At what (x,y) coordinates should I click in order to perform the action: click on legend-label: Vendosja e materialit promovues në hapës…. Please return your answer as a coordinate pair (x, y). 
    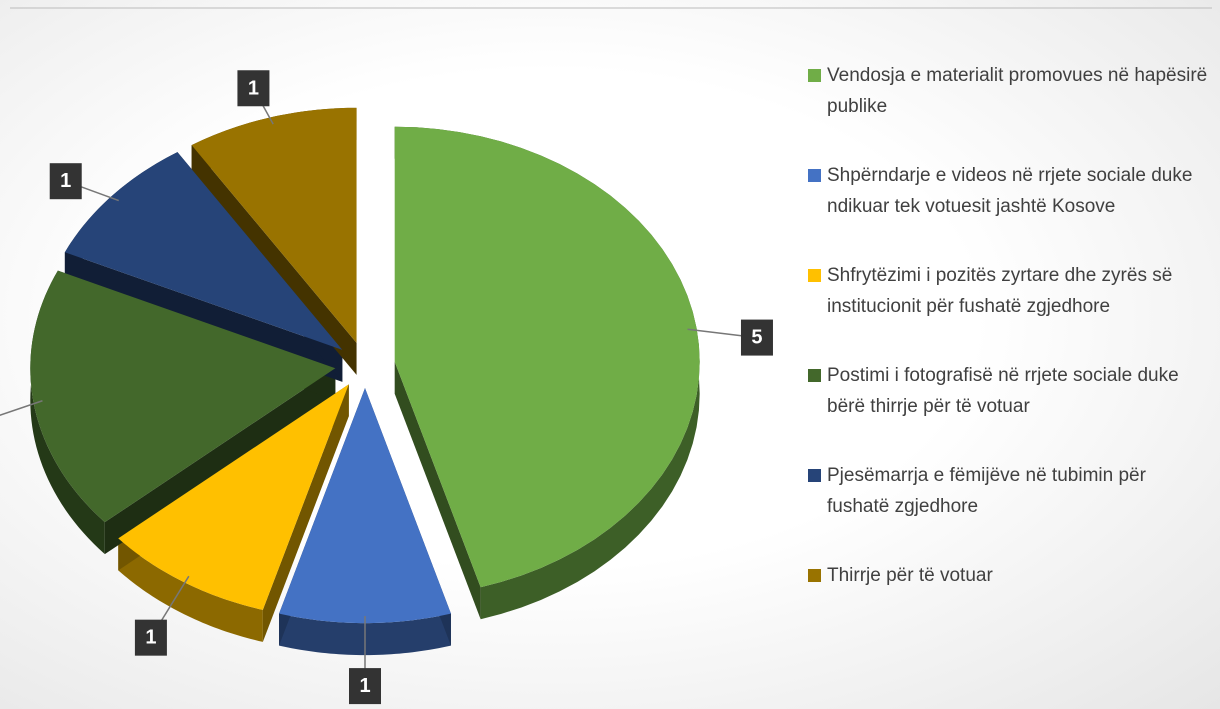
    Looking at the image, I should click on (1017, 91).